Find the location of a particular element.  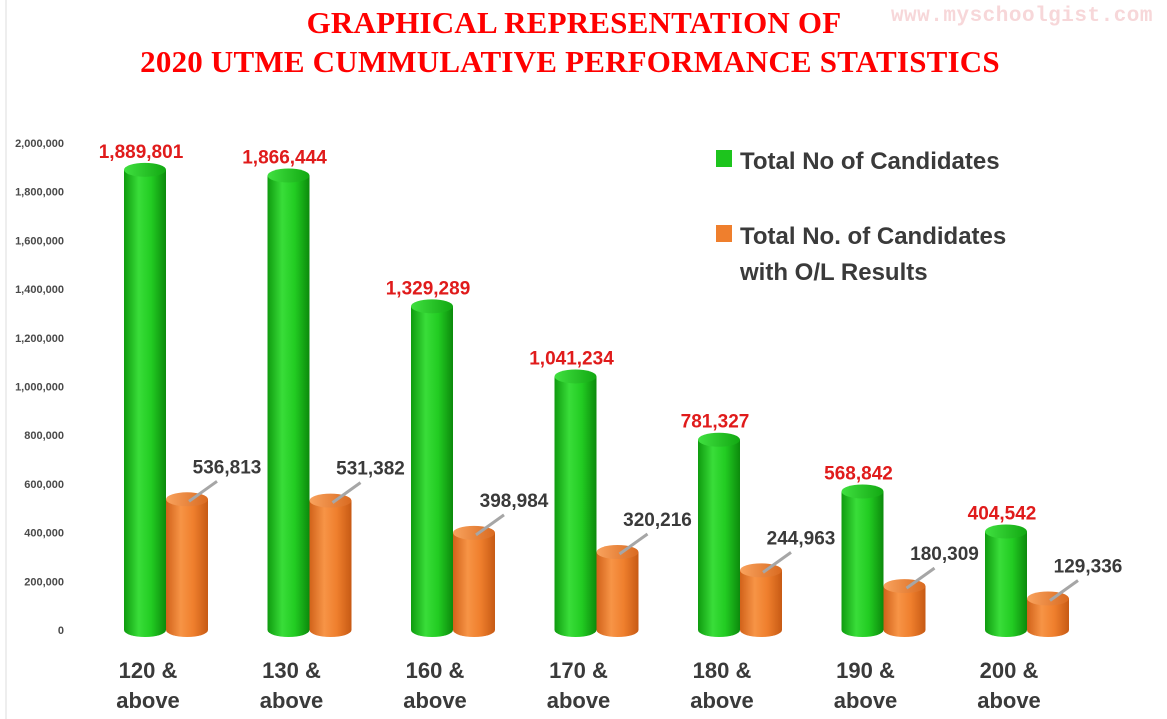

data-label-orange-1: 531,382 is located at coordinates (370, 469).